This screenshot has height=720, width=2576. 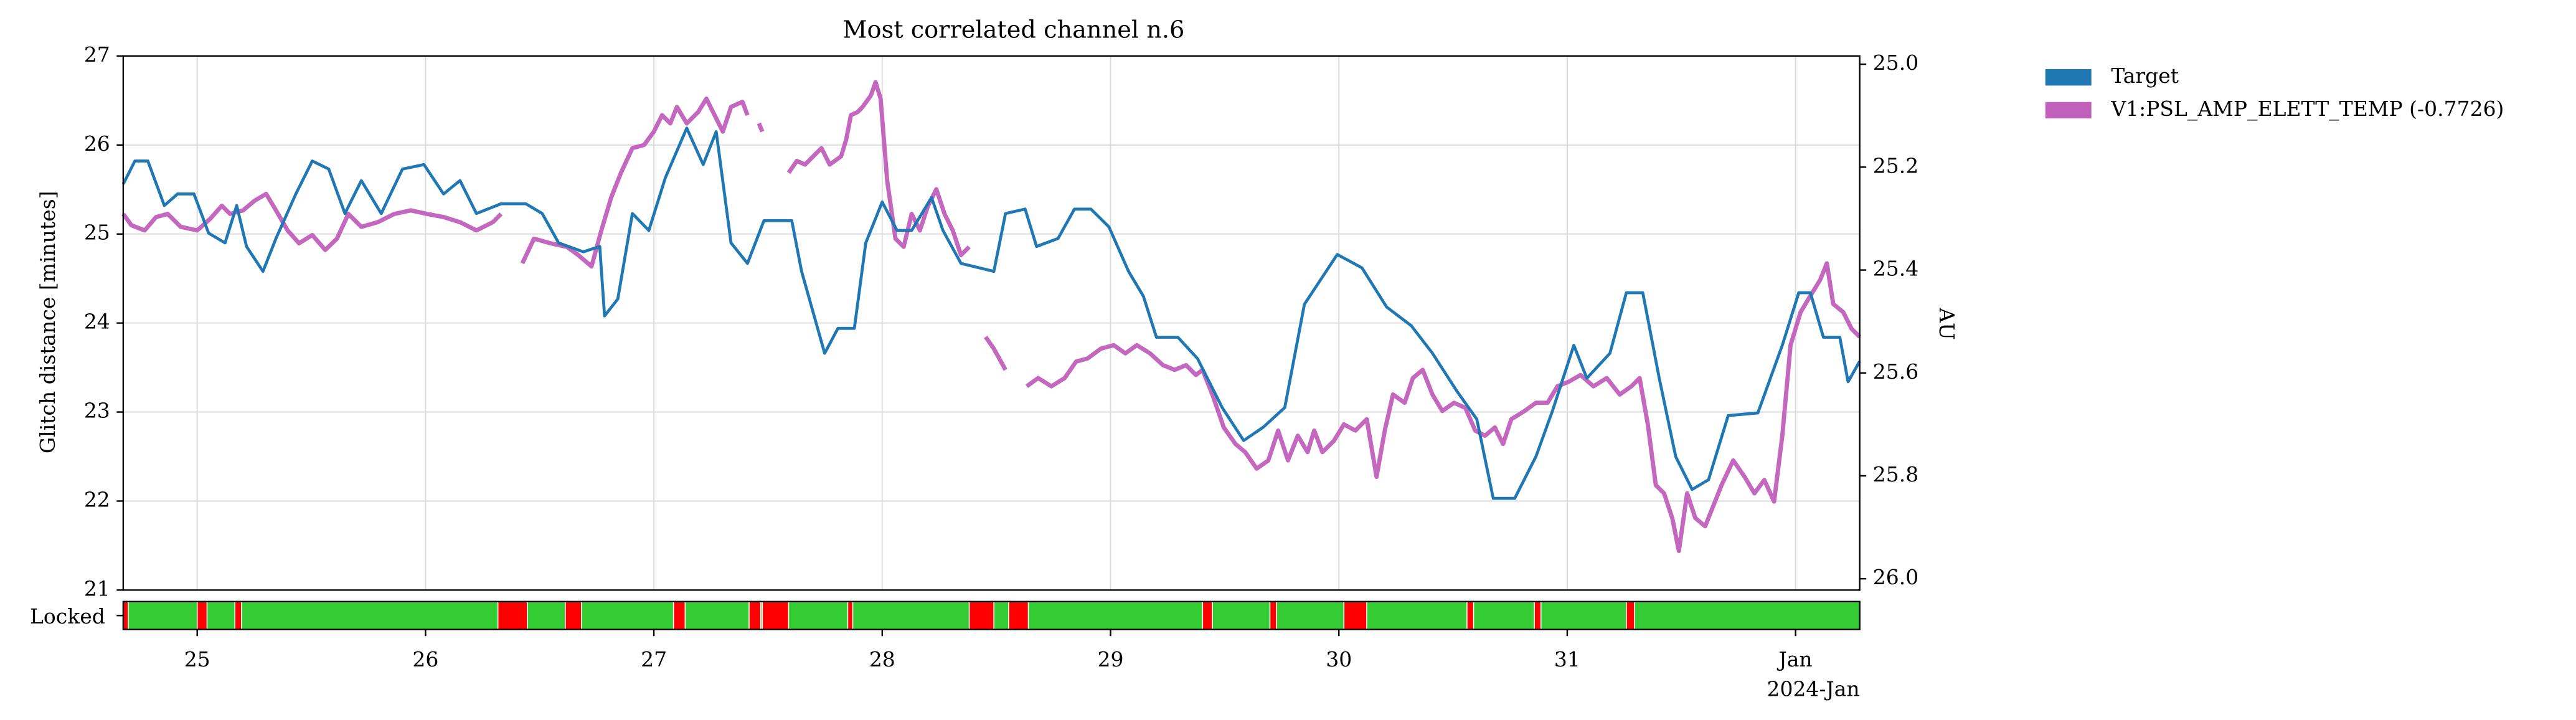 I want to click on x-tick-label: 31, so click(x=1567, y=659).